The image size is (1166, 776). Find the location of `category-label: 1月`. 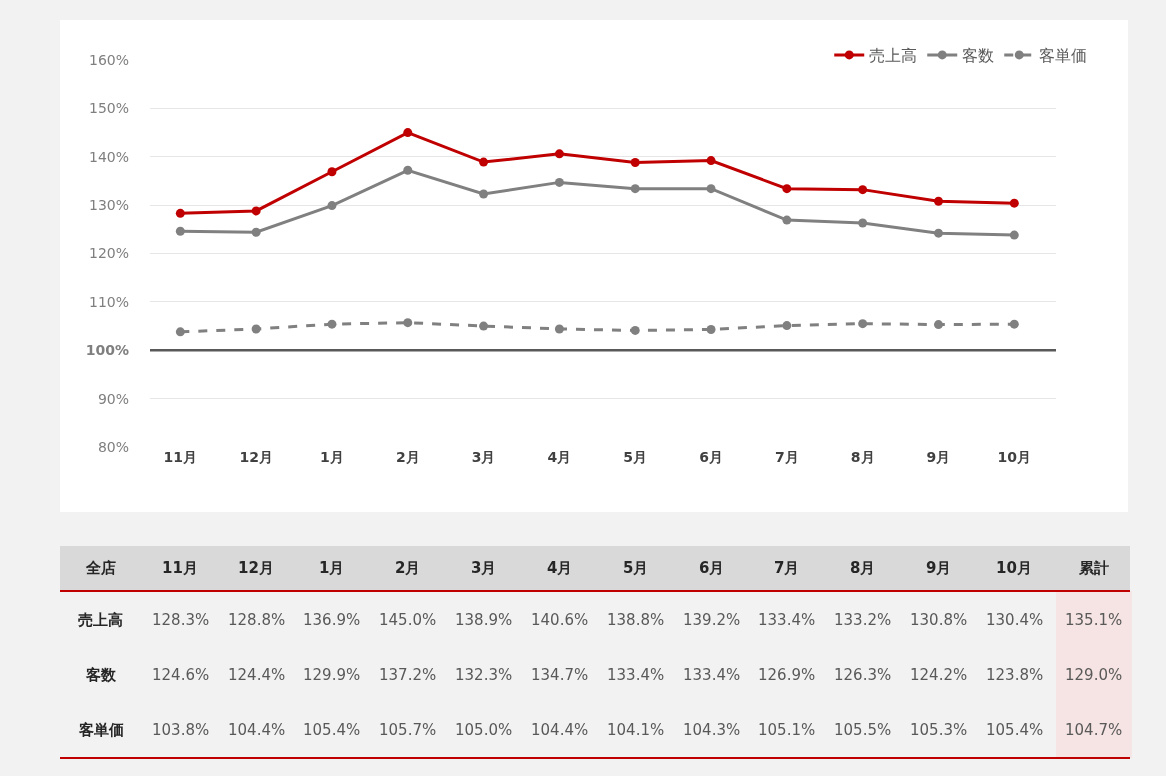

category-label: 1月 is located at coordinates (332, 568).